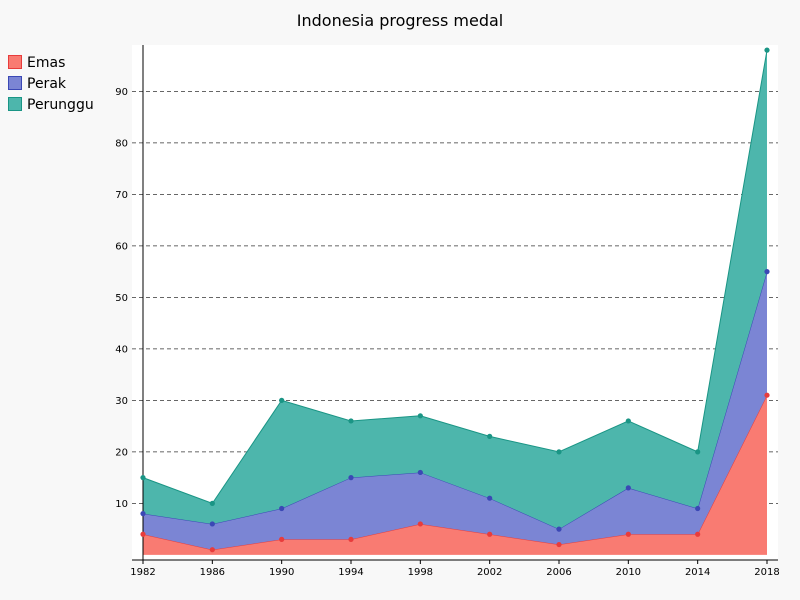 The image size is (800, 600). What do you see at coordinates (350, 572) in the screenshot?
I see `x-tick-label: 1994` at bounding box center [350, 572].